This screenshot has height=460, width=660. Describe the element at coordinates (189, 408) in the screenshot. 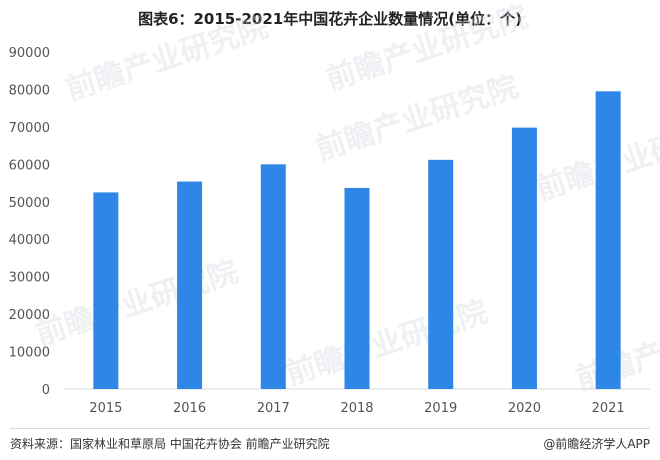

I see `x-tick-label: 2016` at that location.